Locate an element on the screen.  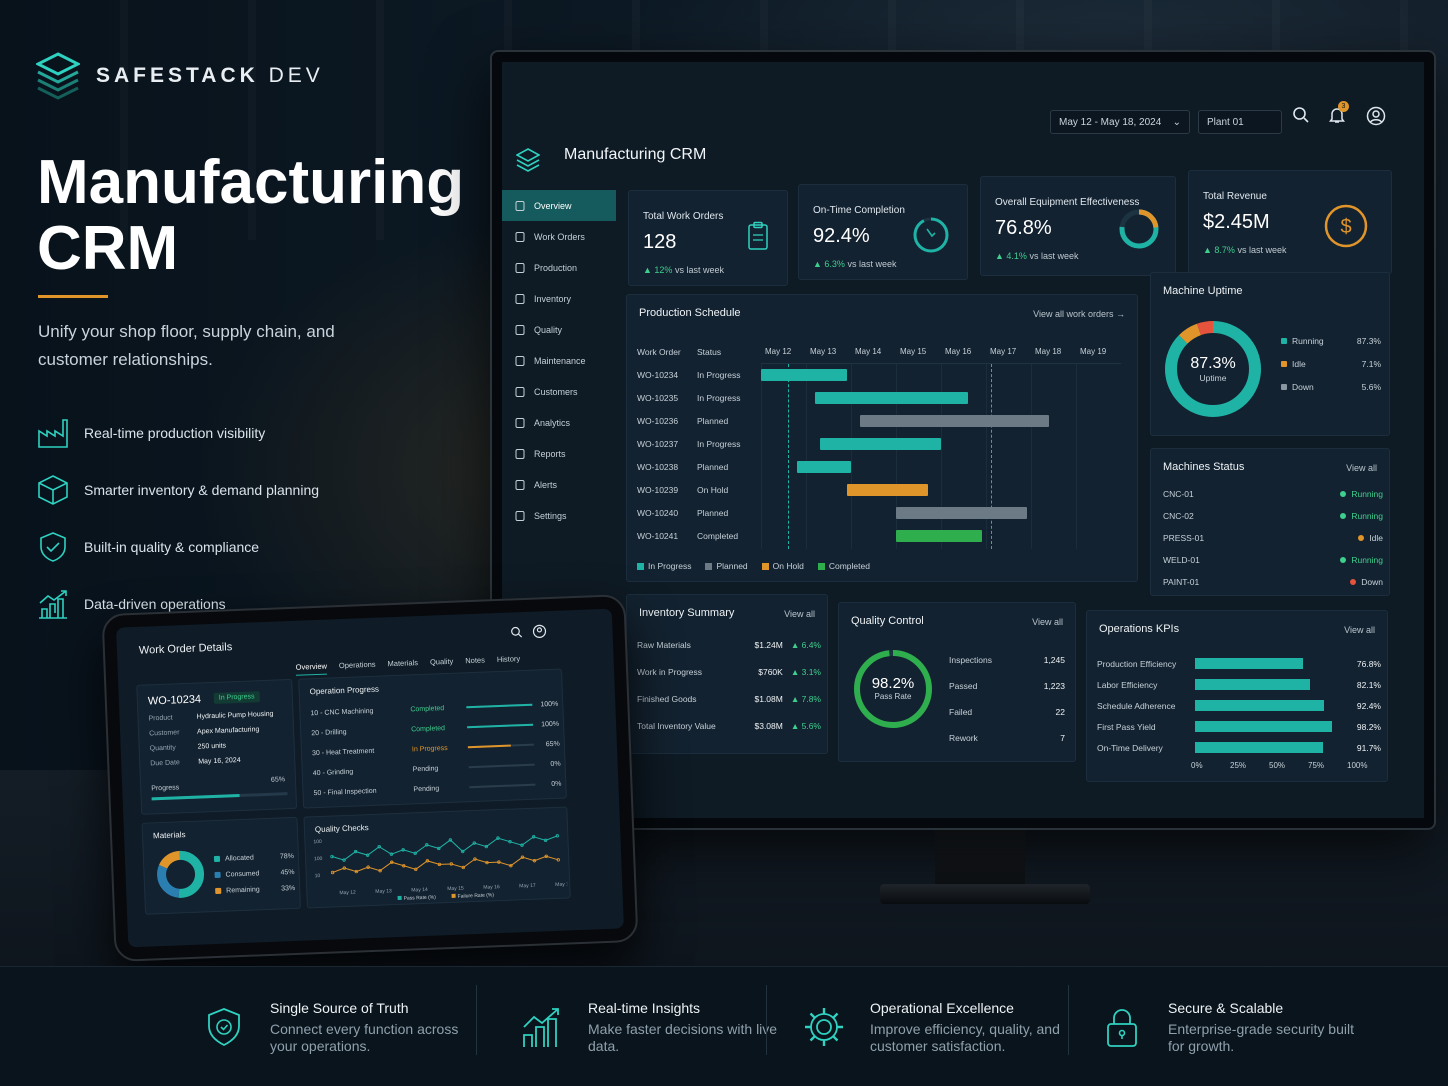
schedule-row: WO-10236 Planned is located at coordinates (697, 420).